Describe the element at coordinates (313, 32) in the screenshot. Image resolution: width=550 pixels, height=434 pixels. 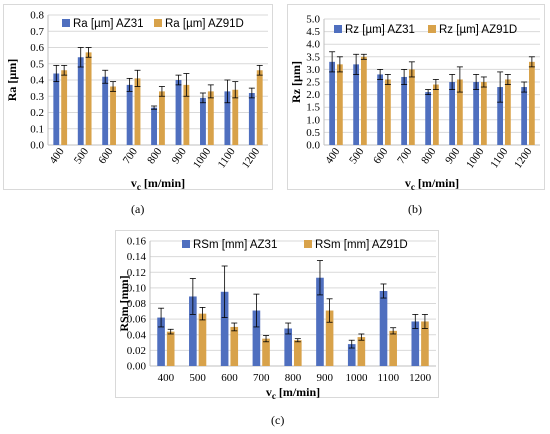
I see `y-tick-label: 4.5` at that location.